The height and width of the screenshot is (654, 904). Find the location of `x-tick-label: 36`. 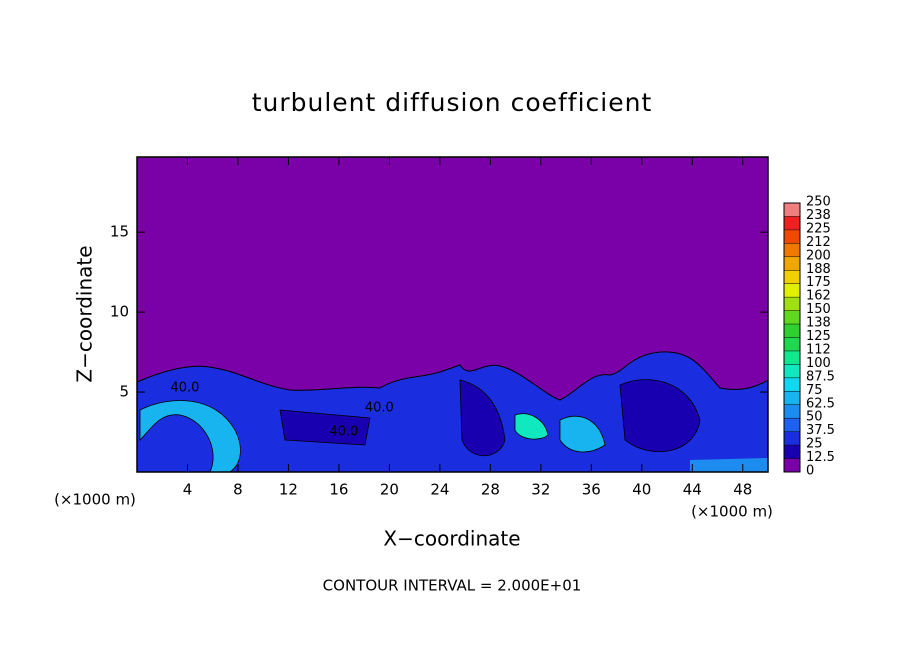

x-tick-label: 36 is located at coordinates (591, 490).